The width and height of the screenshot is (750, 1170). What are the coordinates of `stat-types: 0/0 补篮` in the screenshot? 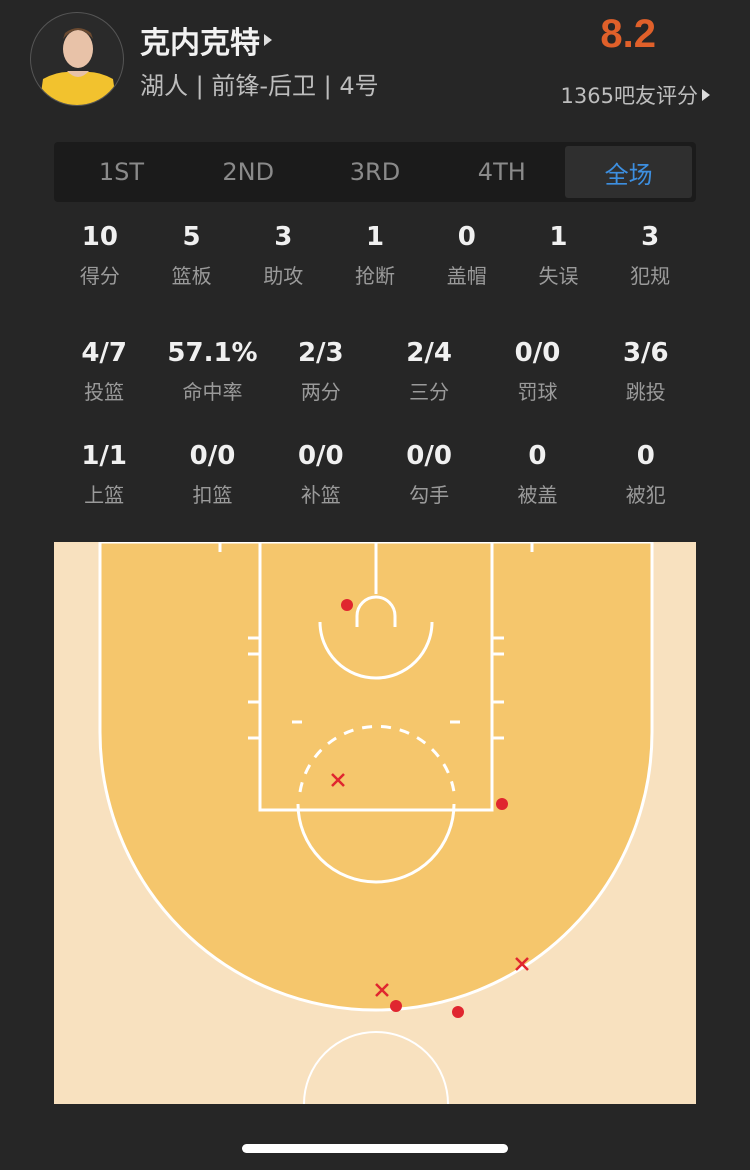 It's located at (321, 474).